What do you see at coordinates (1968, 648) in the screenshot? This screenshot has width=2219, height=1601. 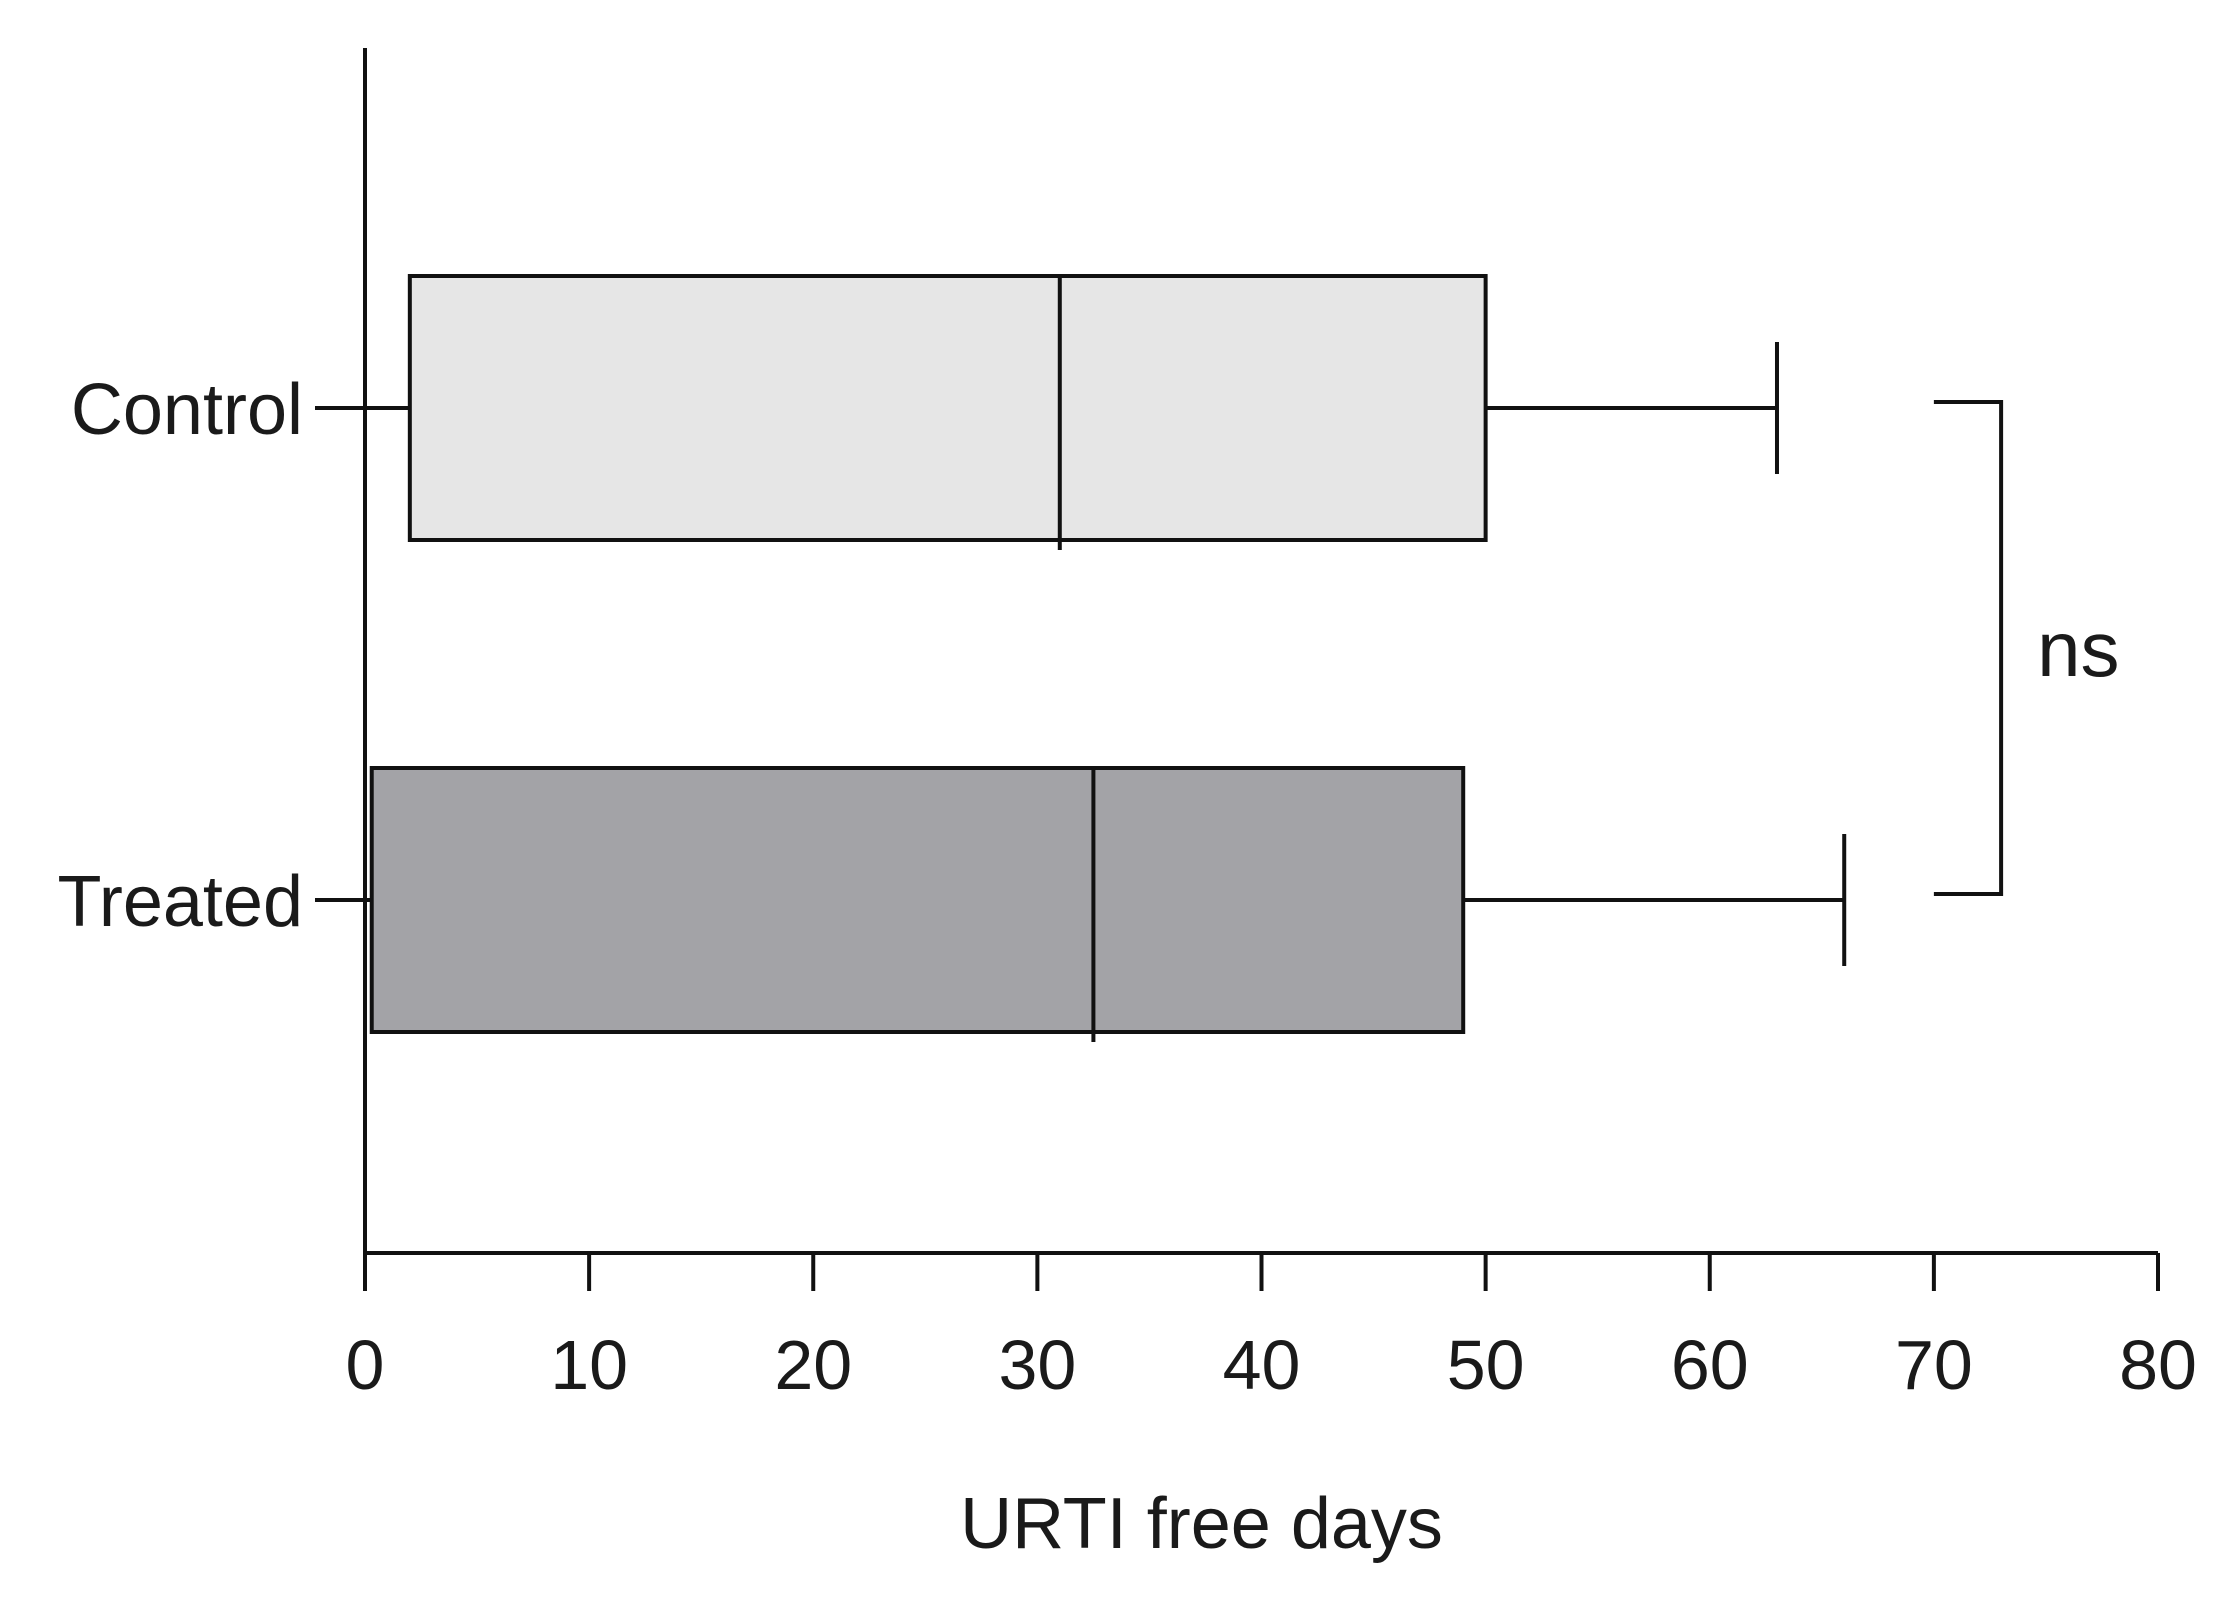 I see `bracket-line` at bounding box center [1968, 648].